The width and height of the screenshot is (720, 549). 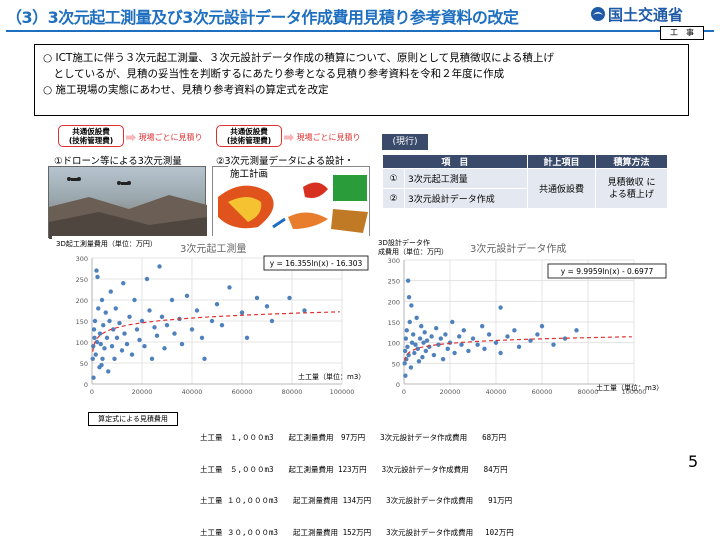 What do you see at coordinates (466, 198) in the screenshot?
I see `row-item: 3次元設計データ作成` at bounding box center [466, 198].